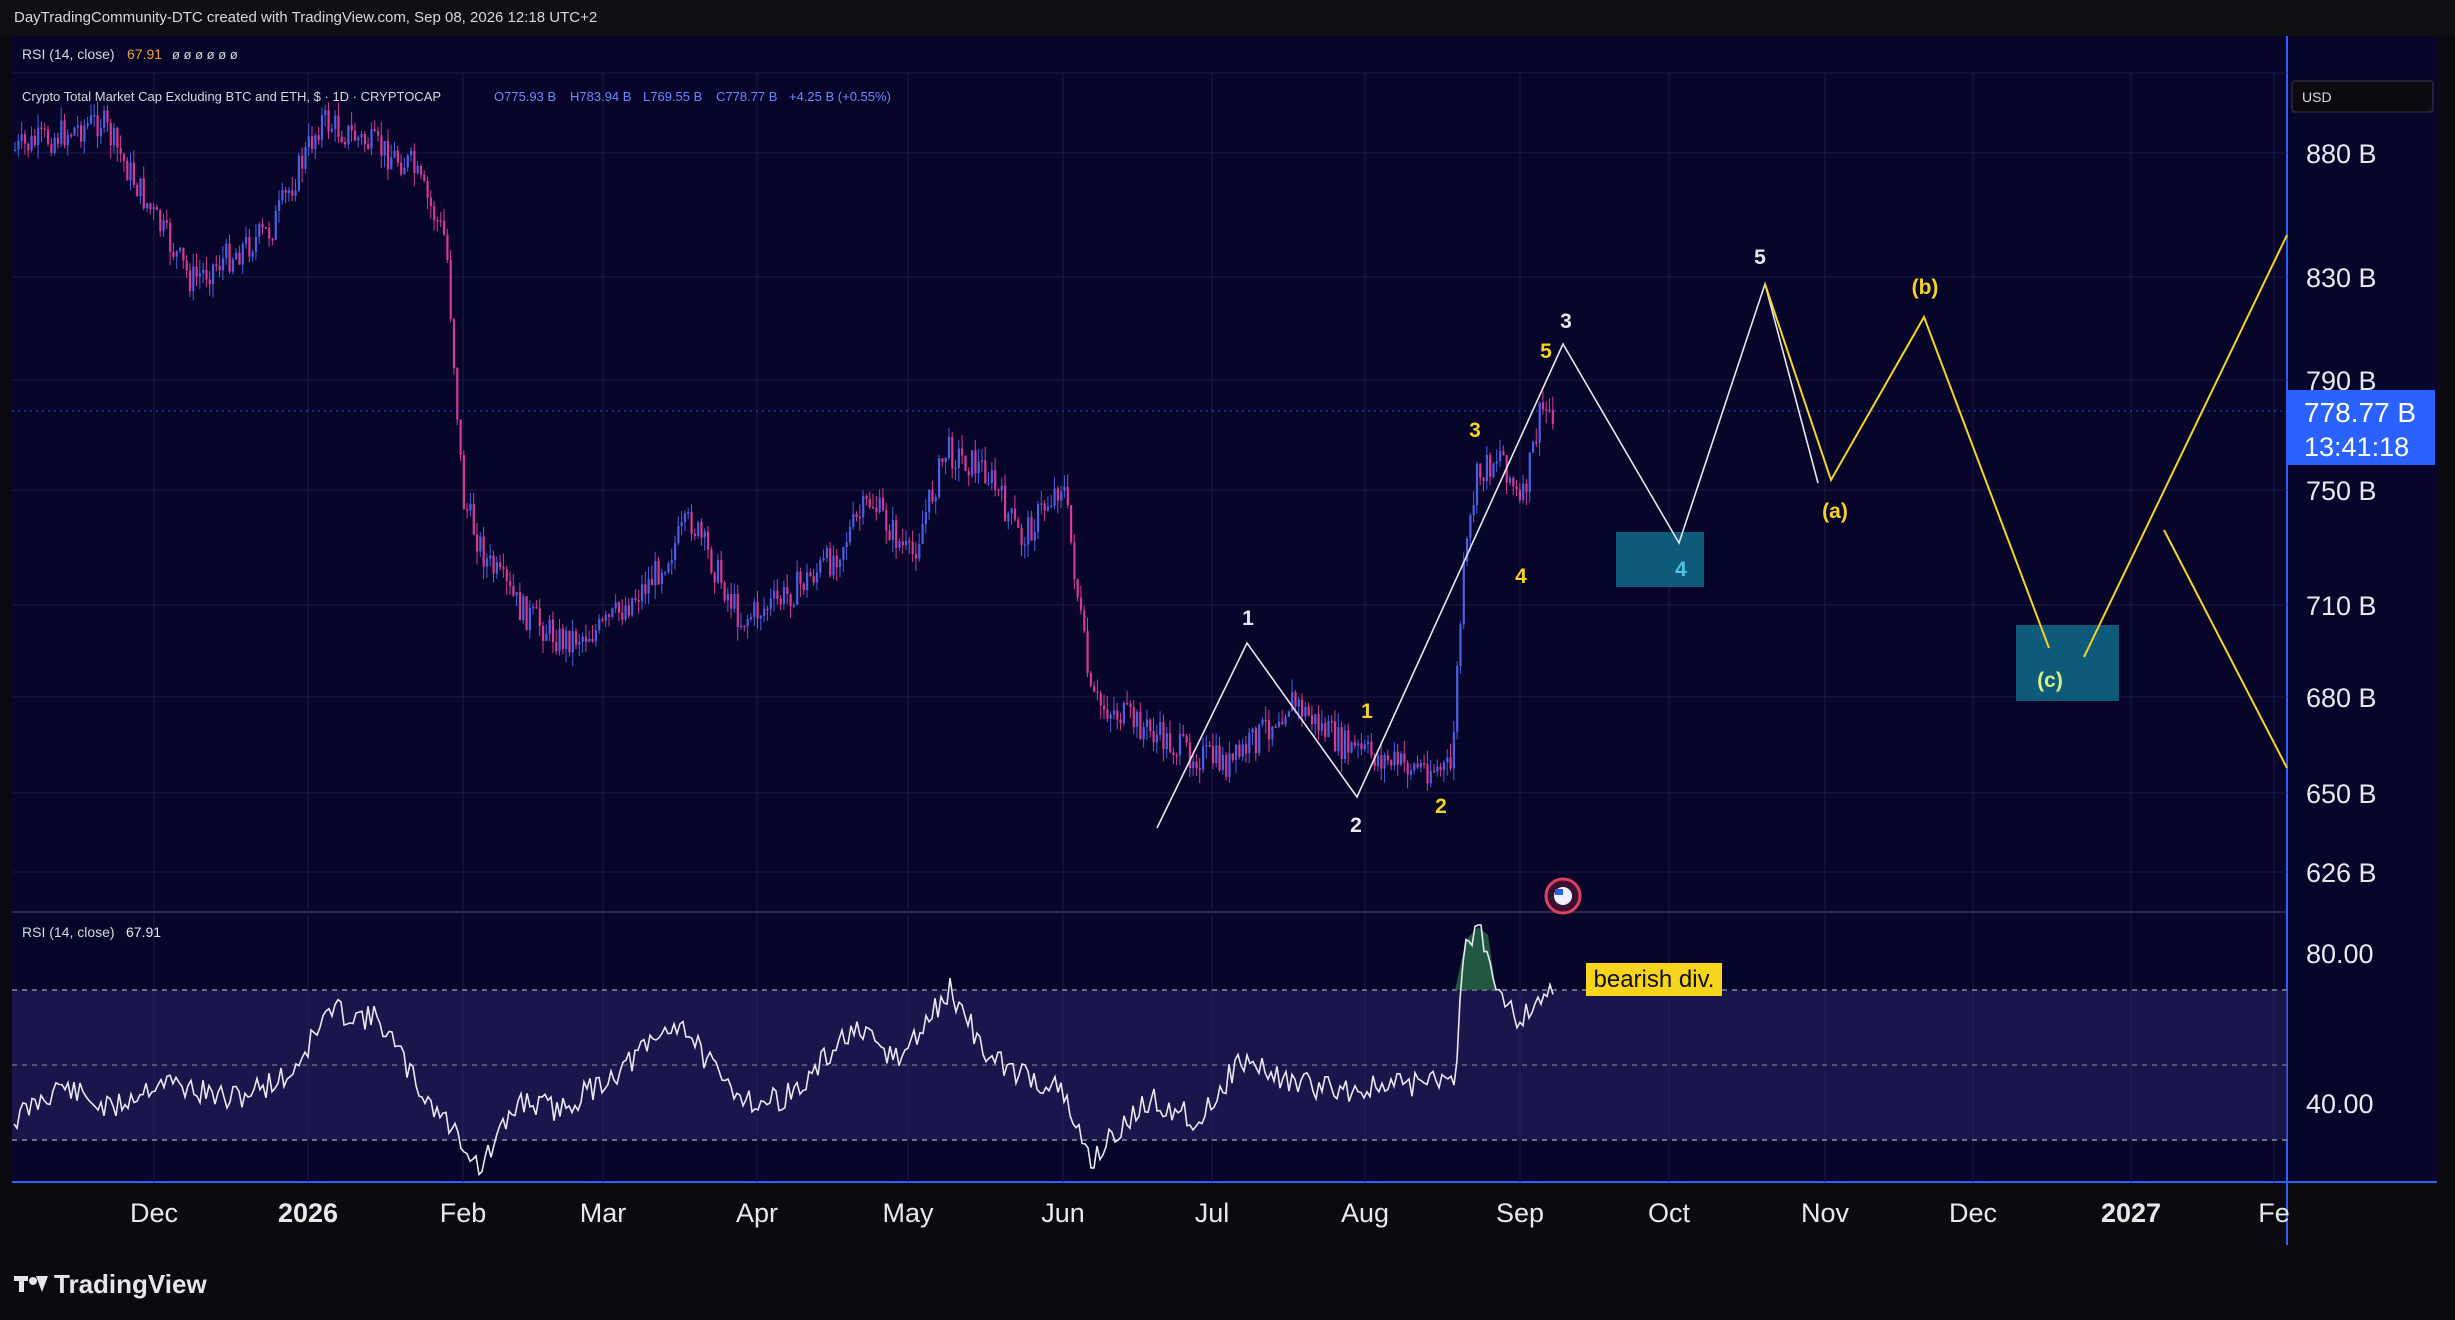  I want to click on currency-button: USD, so click(2362, 96).